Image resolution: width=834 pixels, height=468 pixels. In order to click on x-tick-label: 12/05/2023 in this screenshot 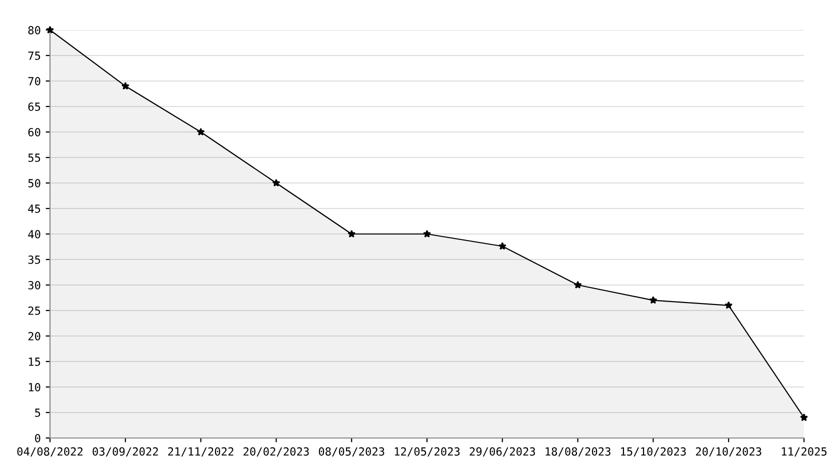, I will do `click(427, 452)`.